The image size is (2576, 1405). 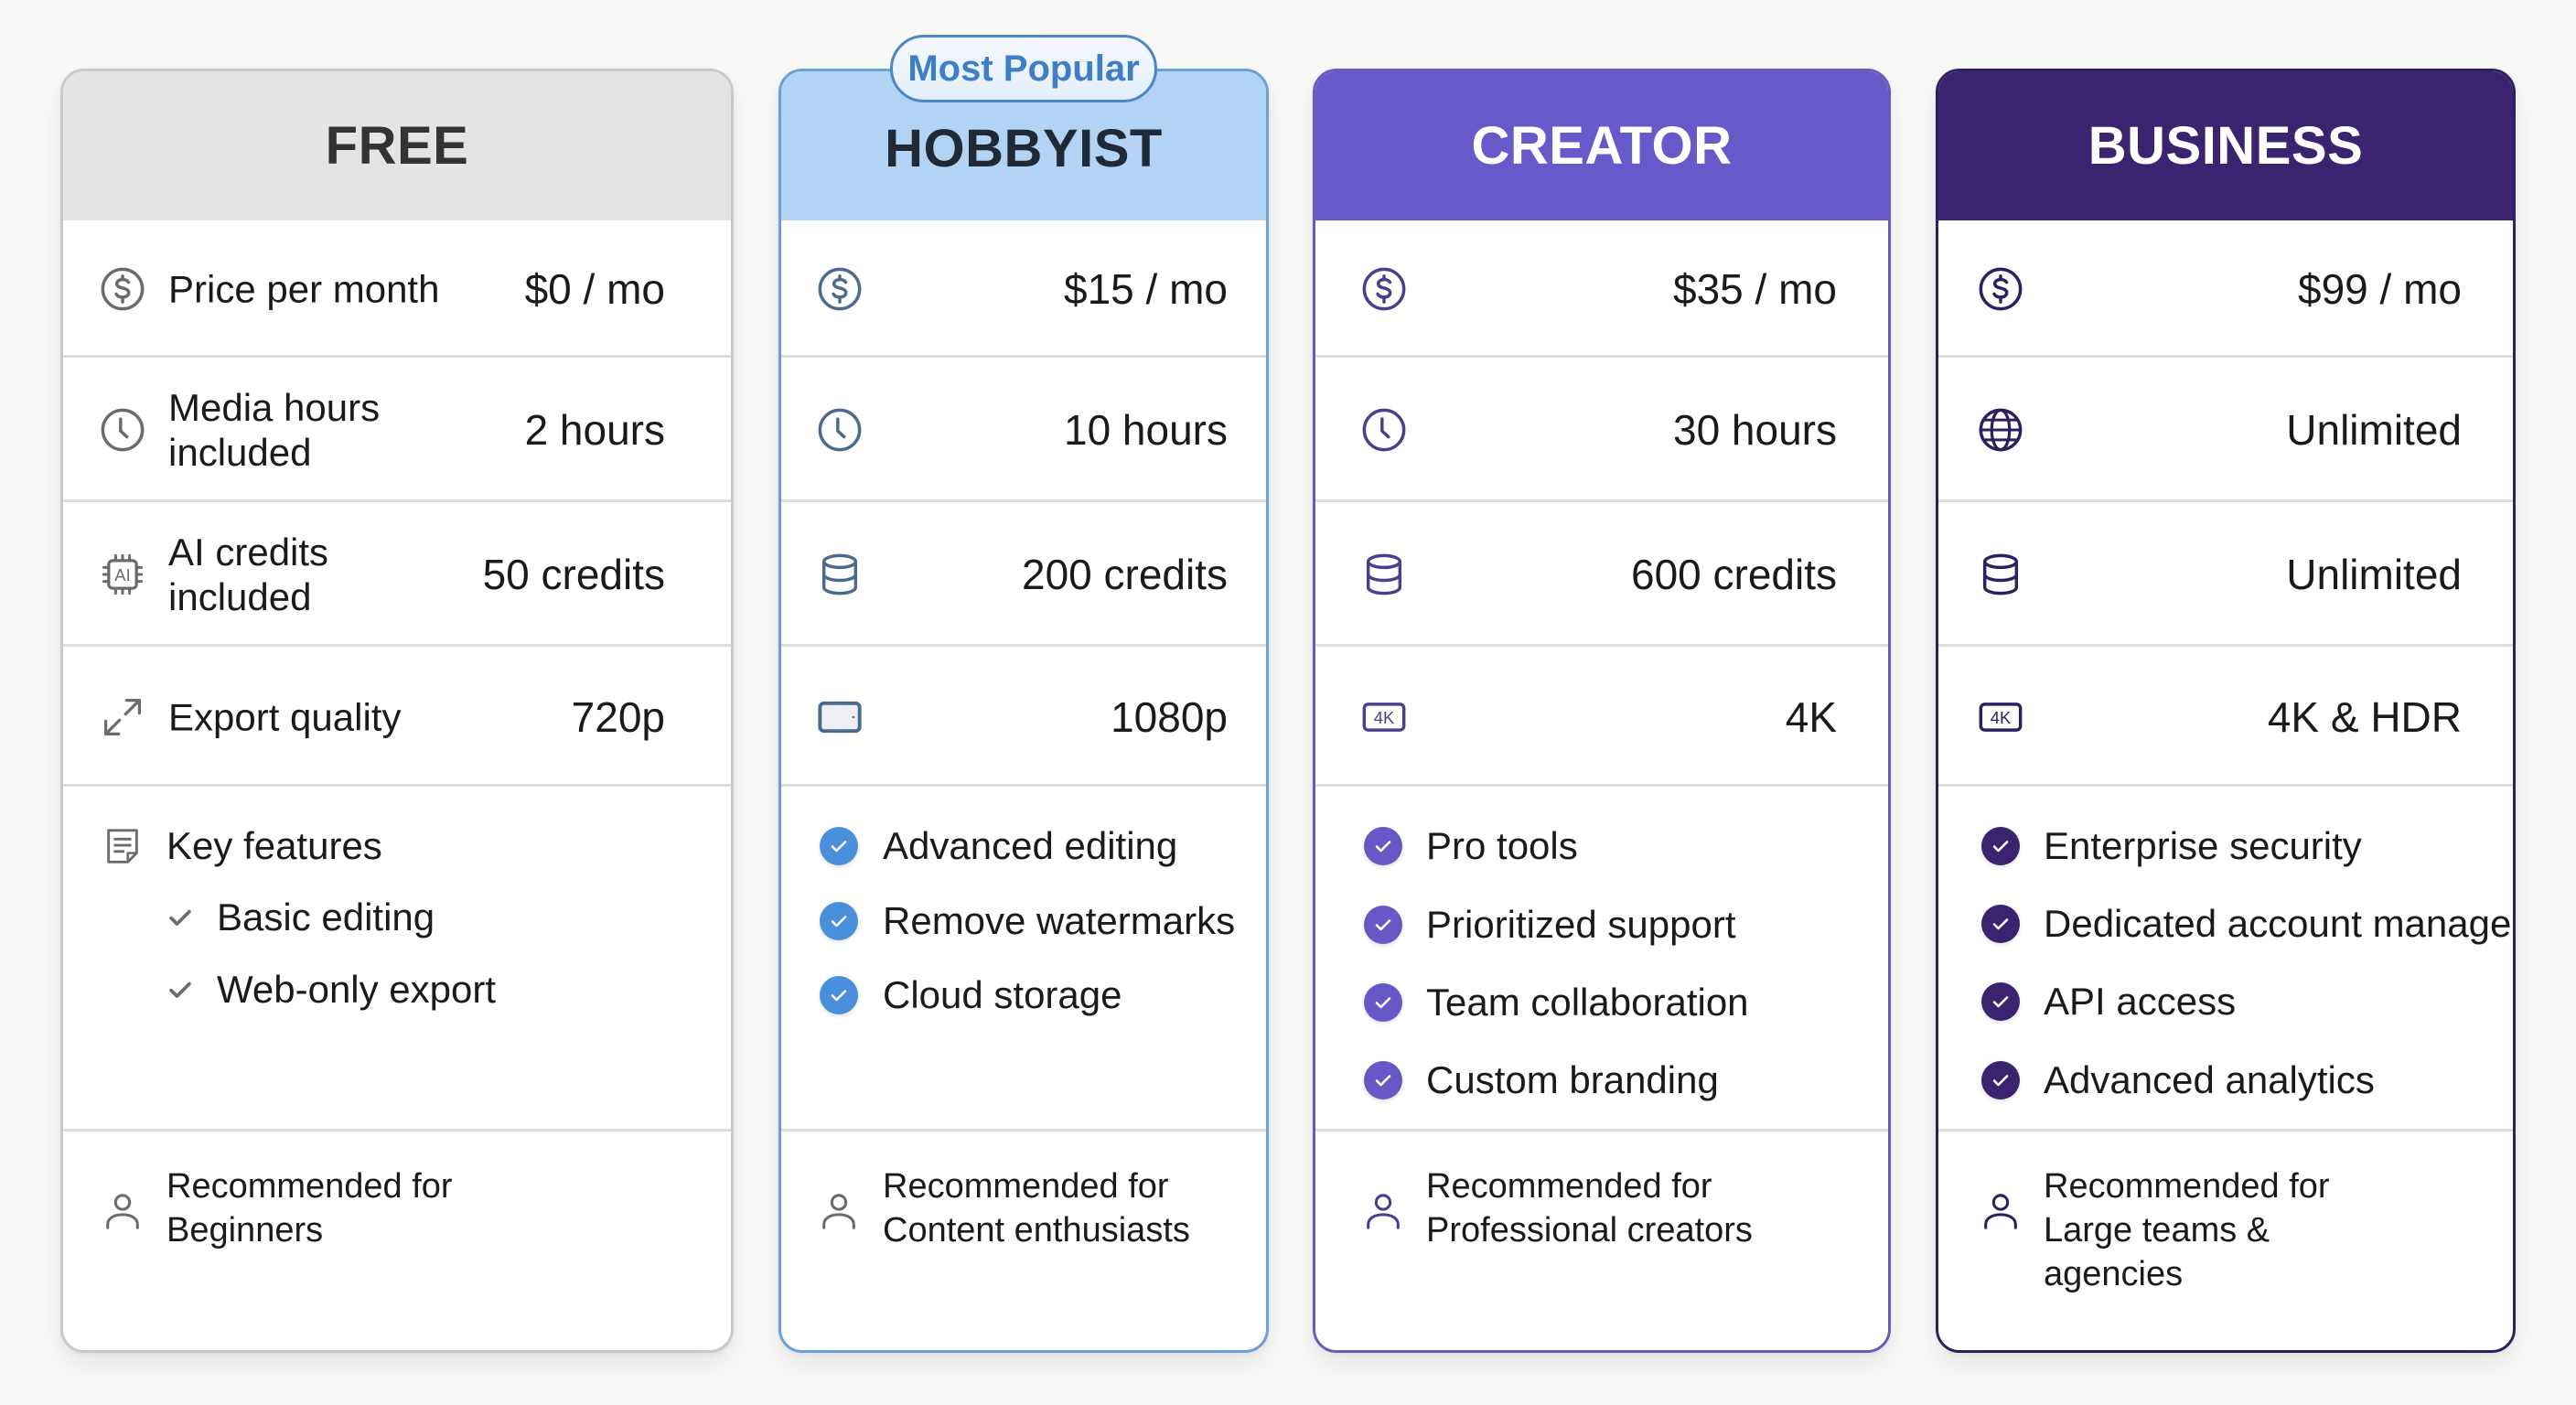 I want to click on globe-icon, so click(x=2001, y=430).